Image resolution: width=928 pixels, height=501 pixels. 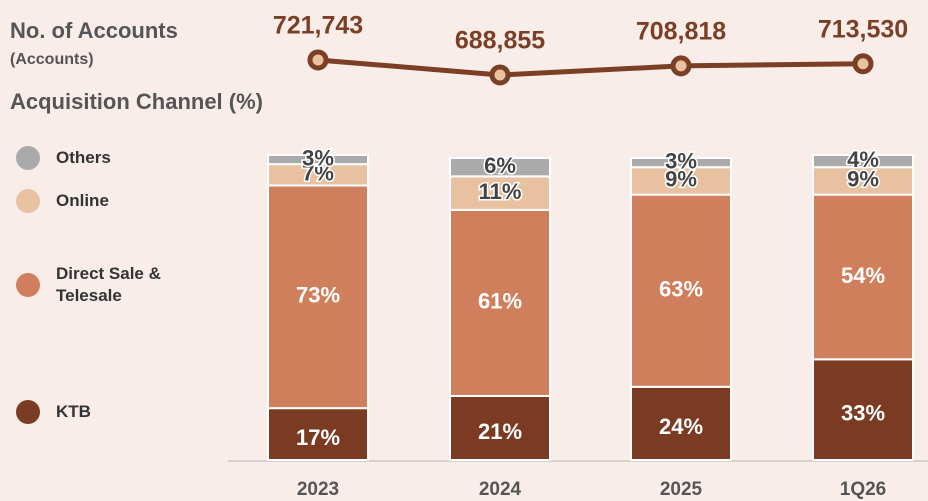 I want to click on legend-item: Others, so click(x=96, y=158).